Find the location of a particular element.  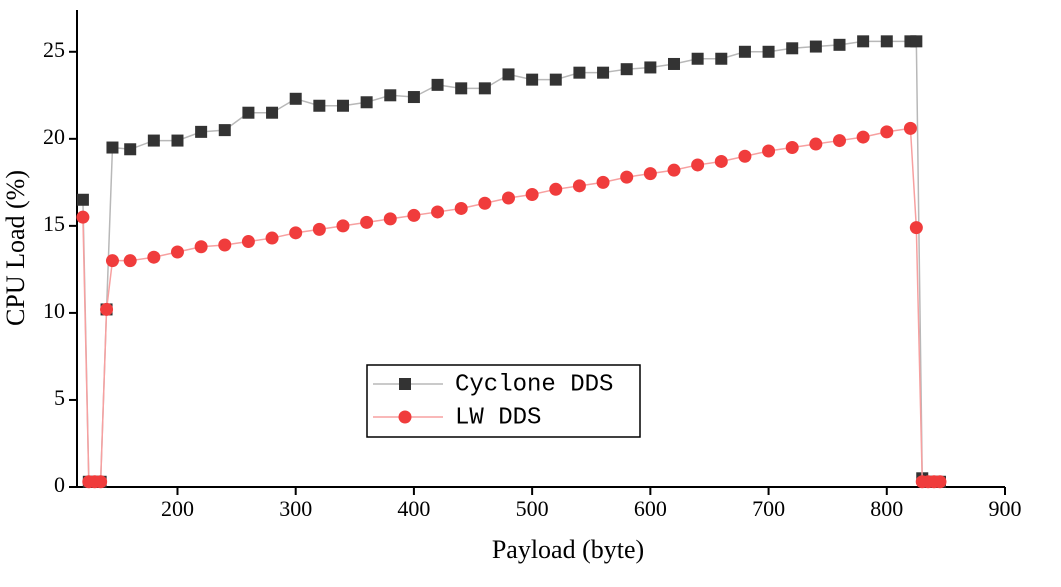

x-tick-label: 600 is located at coordinates (650, 508).